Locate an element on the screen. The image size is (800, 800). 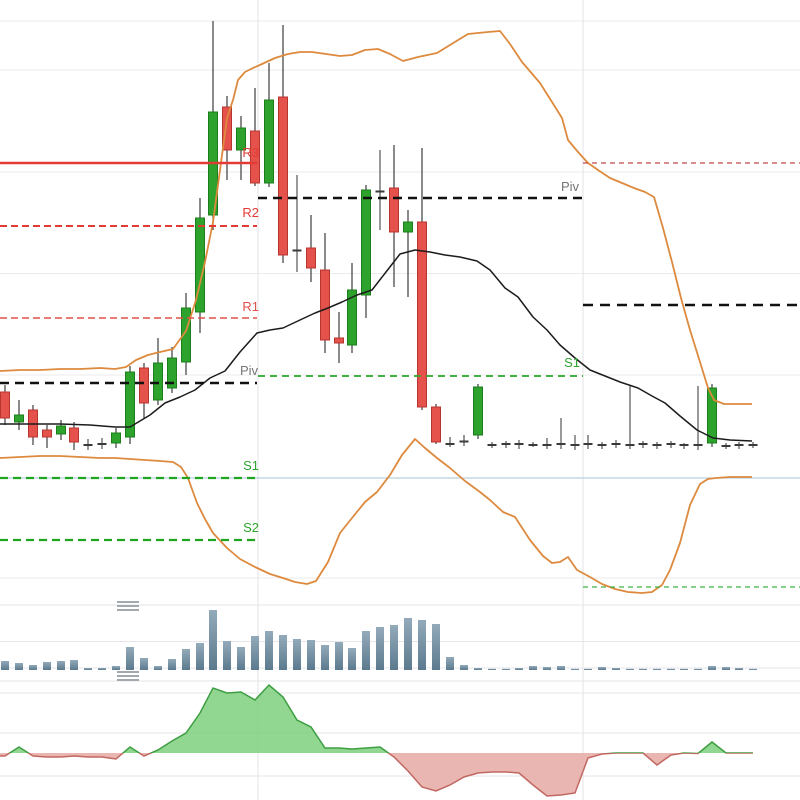
pivot-label-s1-7: S1 is located at coordinates (572, 362).